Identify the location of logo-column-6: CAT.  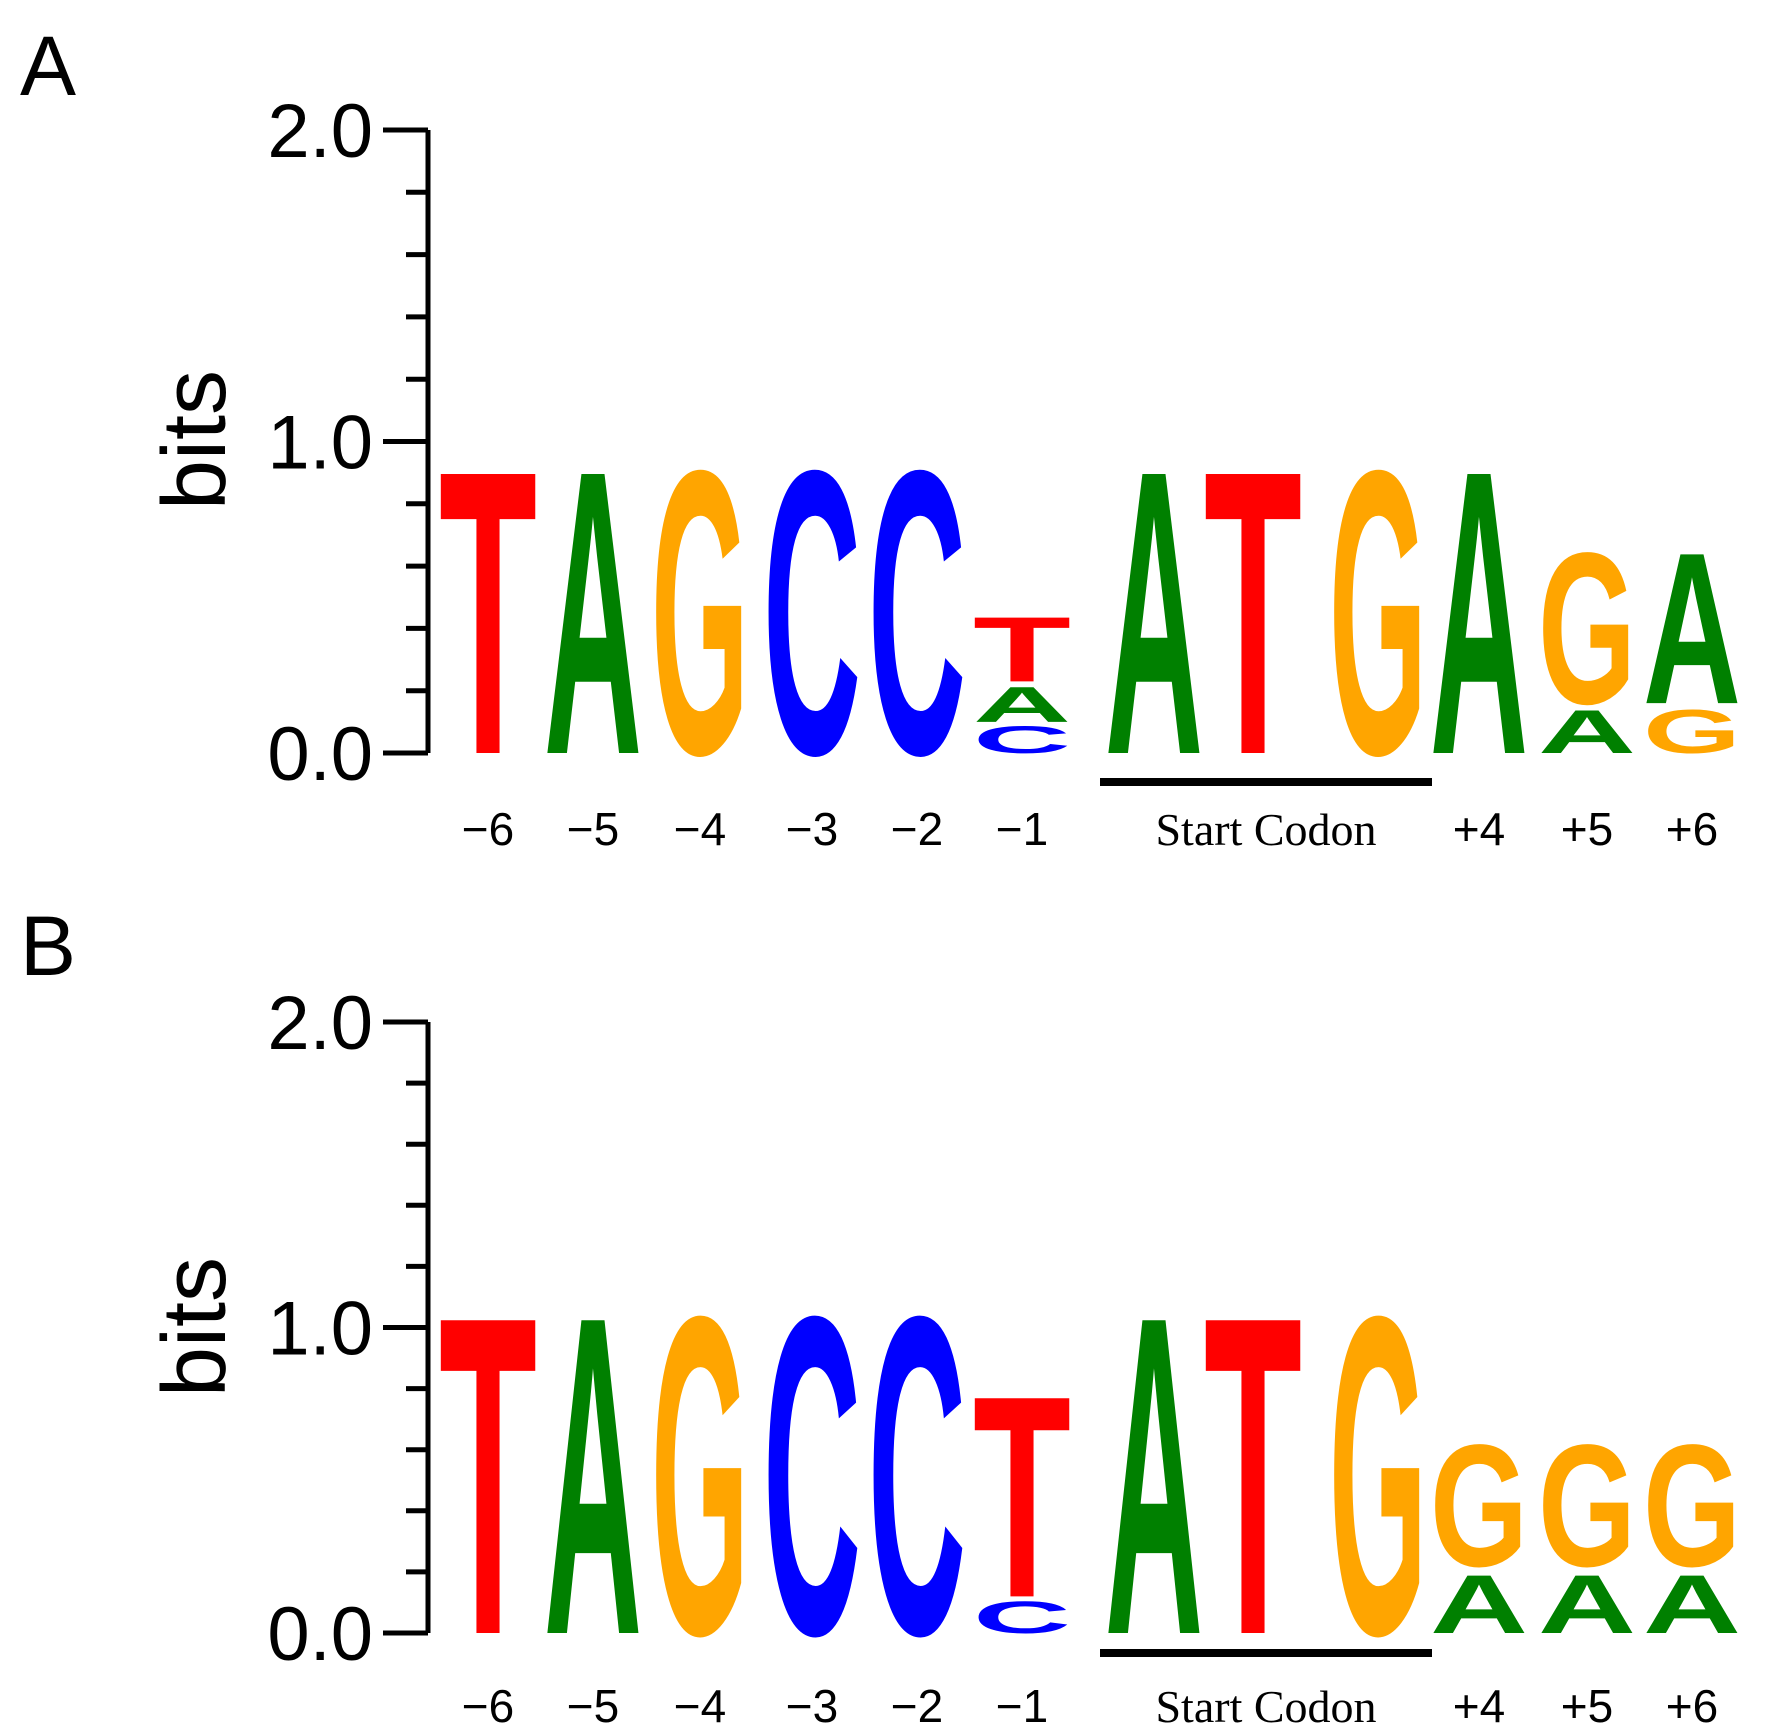
(1022, 679).